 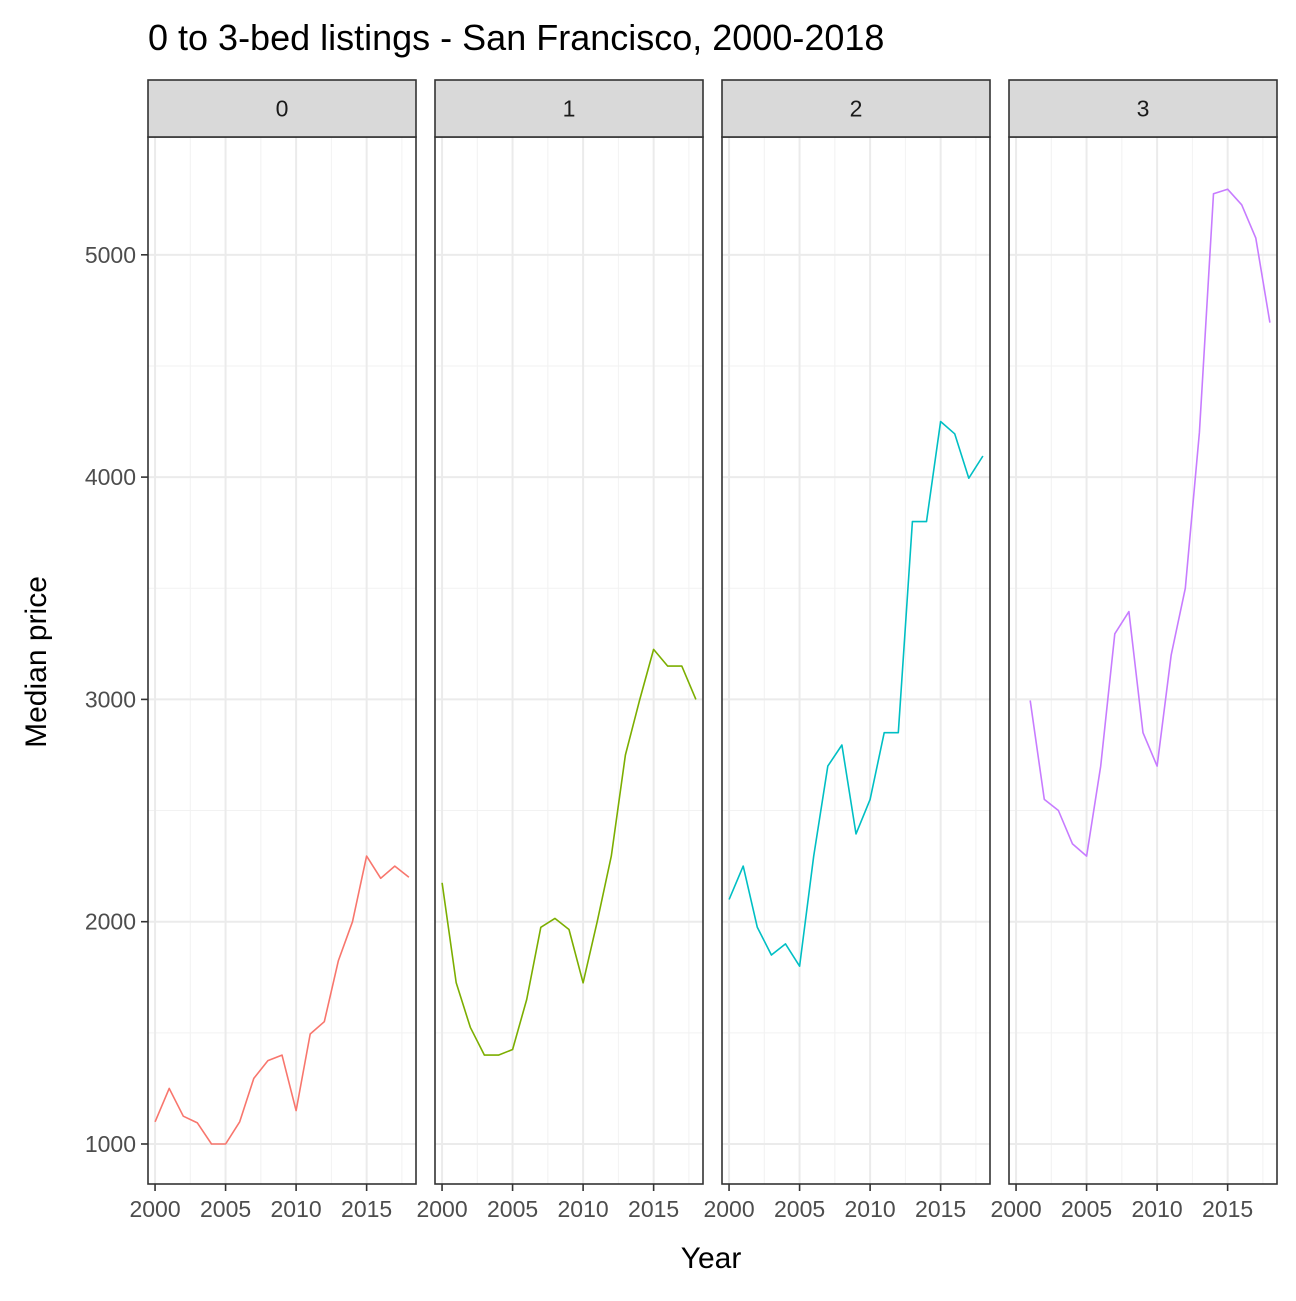 I want to click on facet-strip-label: 0, so click(x=282, y=109).